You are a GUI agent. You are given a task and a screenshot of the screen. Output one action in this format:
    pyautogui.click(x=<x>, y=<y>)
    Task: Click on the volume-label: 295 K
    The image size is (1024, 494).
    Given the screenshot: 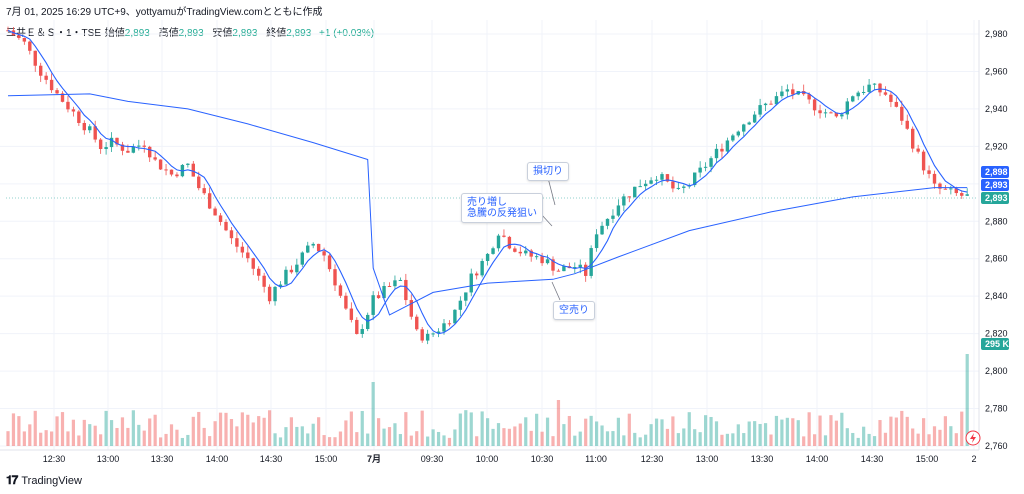 What is the action you would take?
    pyautogui.click(x=997, y=344)
    